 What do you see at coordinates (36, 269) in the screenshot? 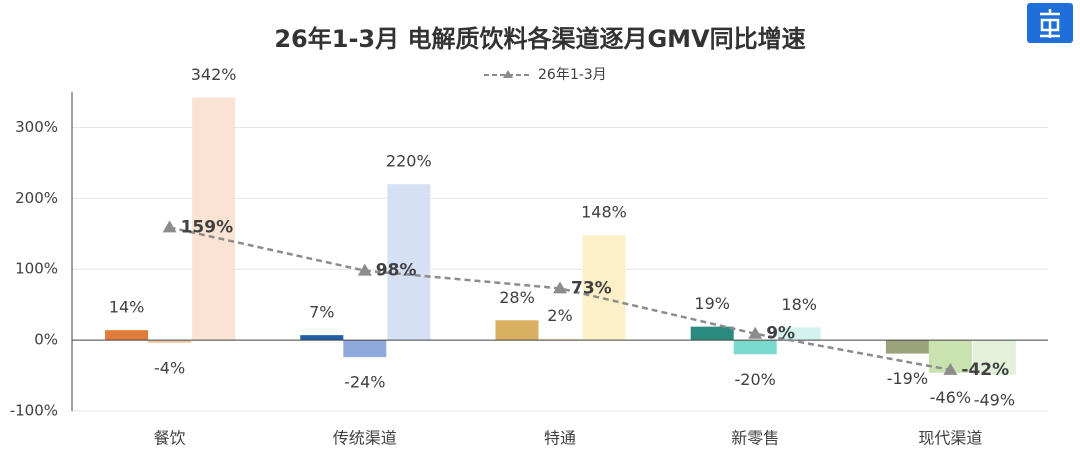
I see `y-tick-label: 100%` at bounding box center [36, 269].